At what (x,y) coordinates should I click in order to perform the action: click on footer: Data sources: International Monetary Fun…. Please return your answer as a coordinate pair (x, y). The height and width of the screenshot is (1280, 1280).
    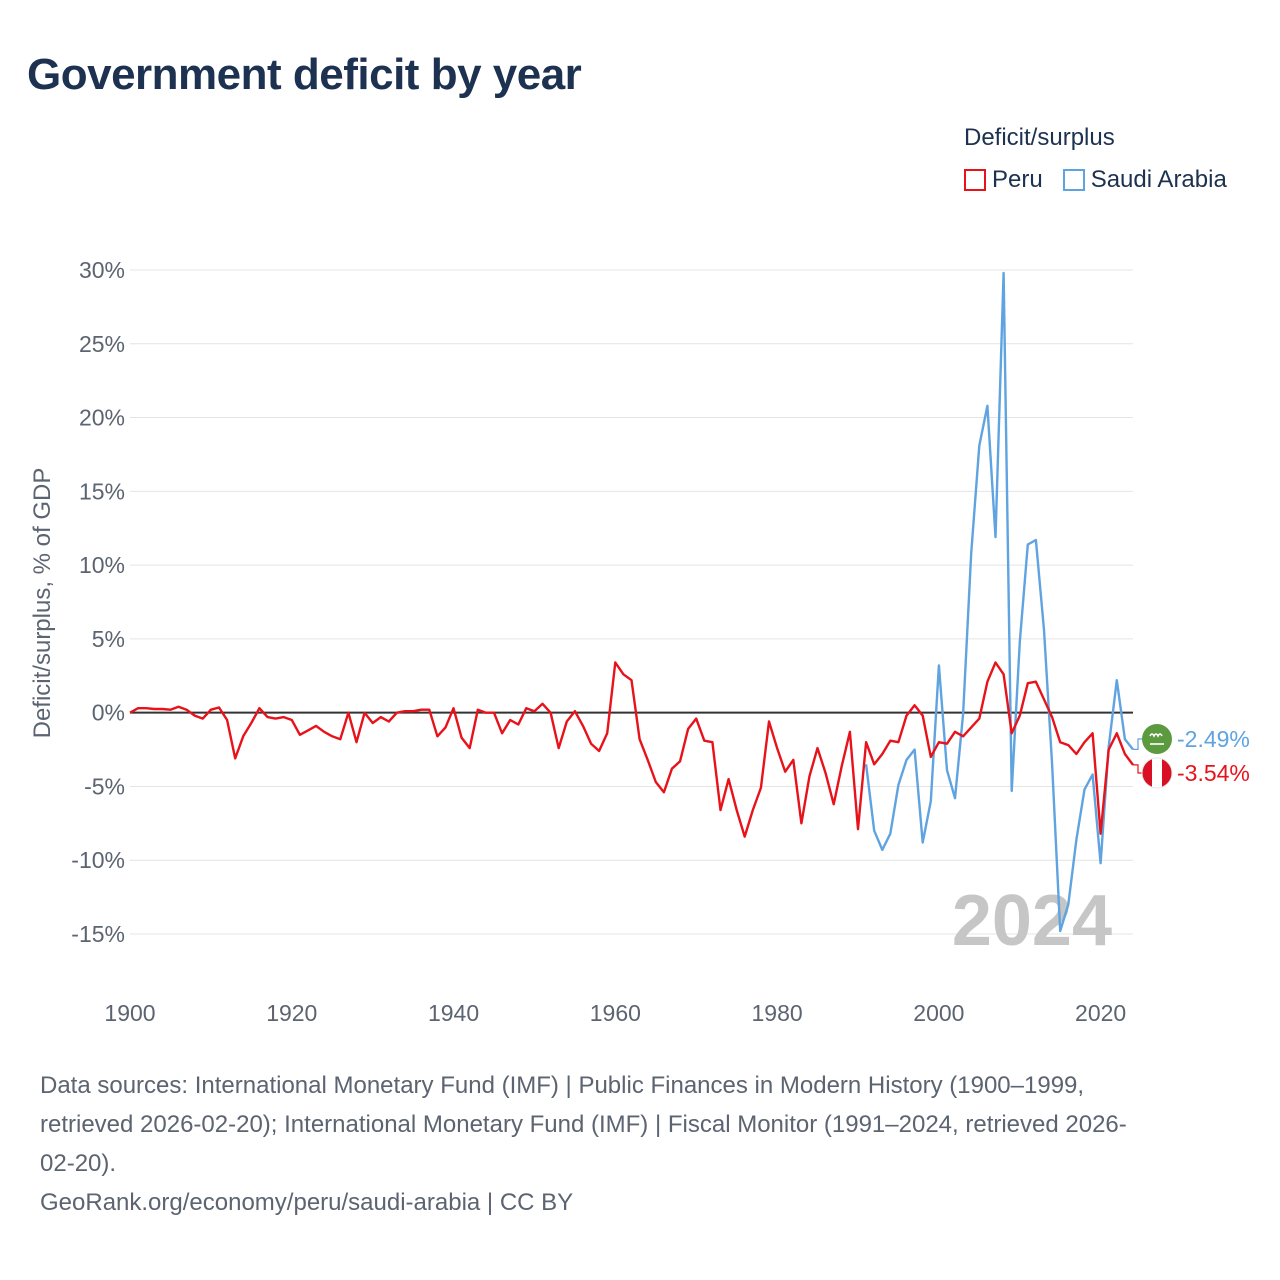
    Looking at the image, I should click on (640, 1144).